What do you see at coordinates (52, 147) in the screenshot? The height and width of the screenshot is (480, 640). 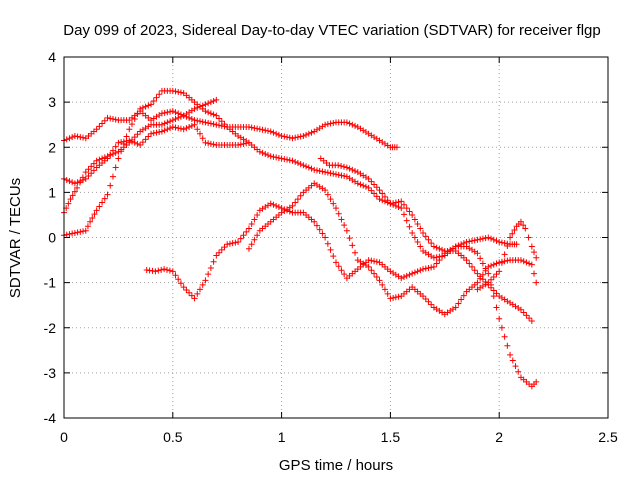 I see `y-tick-label: 2` at bounding box center [52, 147].